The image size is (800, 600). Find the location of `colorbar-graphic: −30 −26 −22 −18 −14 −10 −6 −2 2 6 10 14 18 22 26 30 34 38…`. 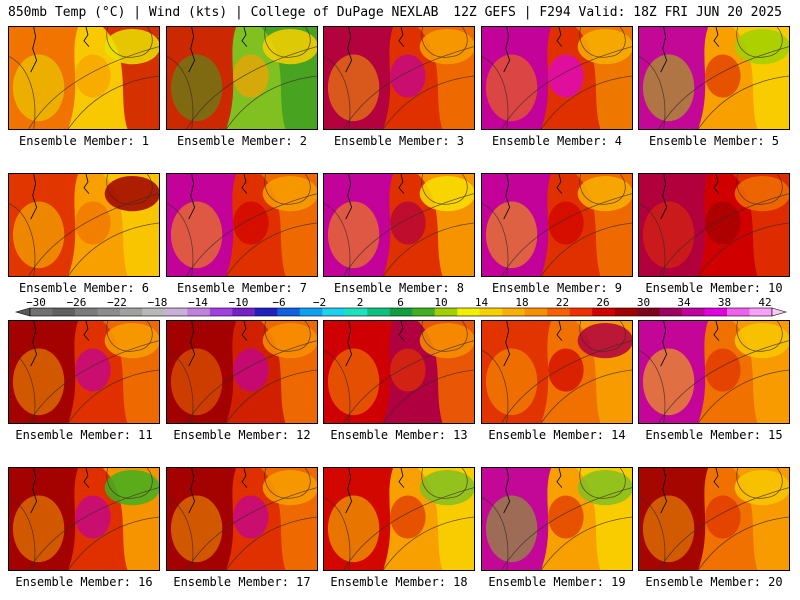

colorbar-graphic: −30 −26 −22 −18 −14 −10 −6 −2 2 6 10 14 18 22 26 30 34 38… is located at coordinates (401, 306).